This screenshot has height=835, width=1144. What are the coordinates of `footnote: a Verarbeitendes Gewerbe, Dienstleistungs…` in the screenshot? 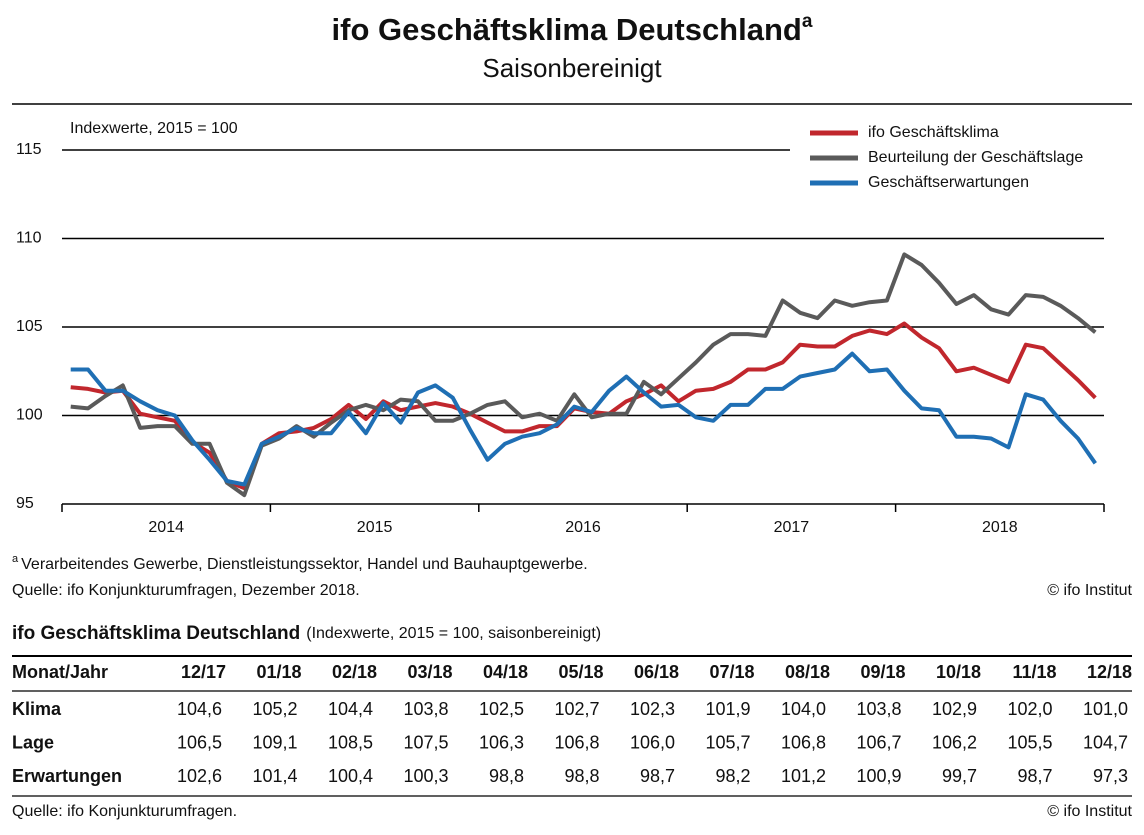 It's located at (300, 563).